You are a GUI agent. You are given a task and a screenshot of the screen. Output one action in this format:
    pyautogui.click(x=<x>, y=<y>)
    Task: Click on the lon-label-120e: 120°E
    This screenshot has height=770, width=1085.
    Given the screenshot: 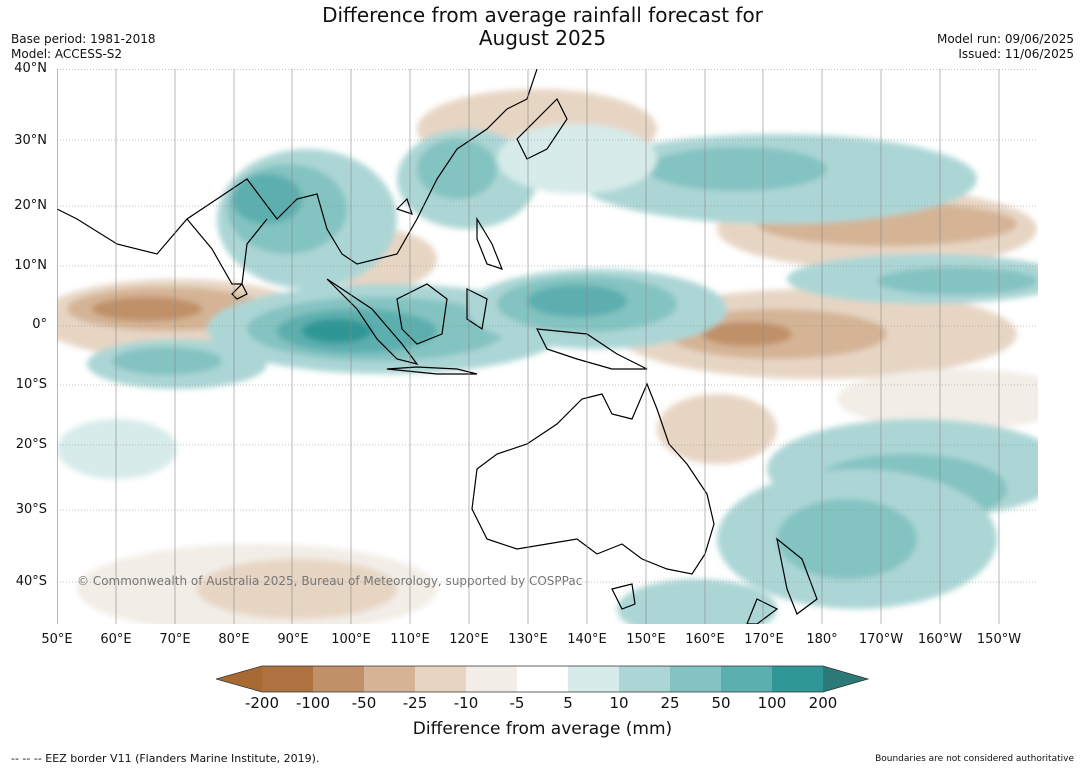 What is the action you would take?
    pyautogui.click(x=469, y=639)
    